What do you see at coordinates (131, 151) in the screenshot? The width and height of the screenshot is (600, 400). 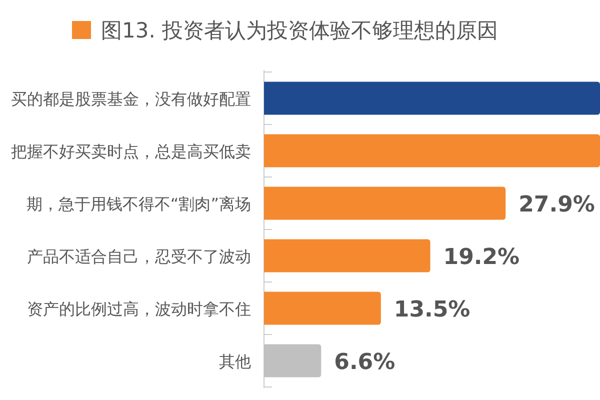 I see `category-label: 把握不好买卖时点，总是高买低卖` at bounding box center [131, 151].